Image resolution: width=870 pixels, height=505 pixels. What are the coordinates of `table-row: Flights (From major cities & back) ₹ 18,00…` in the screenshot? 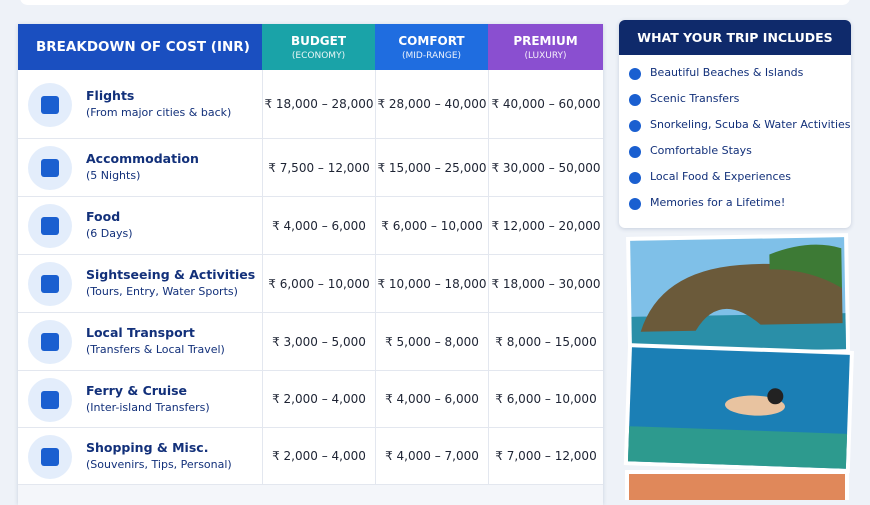 It's located at (310, 104).